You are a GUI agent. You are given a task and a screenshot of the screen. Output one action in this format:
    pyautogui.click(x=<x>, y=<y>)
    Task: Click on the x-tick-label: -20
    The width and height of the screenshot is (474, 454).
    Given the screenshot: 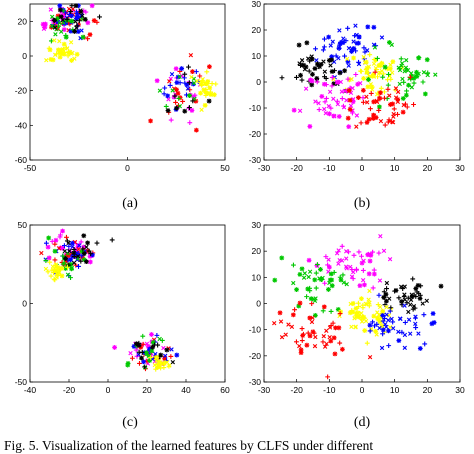 What is the action you would take?
    pyautogui.click(x=69, y=390)
    